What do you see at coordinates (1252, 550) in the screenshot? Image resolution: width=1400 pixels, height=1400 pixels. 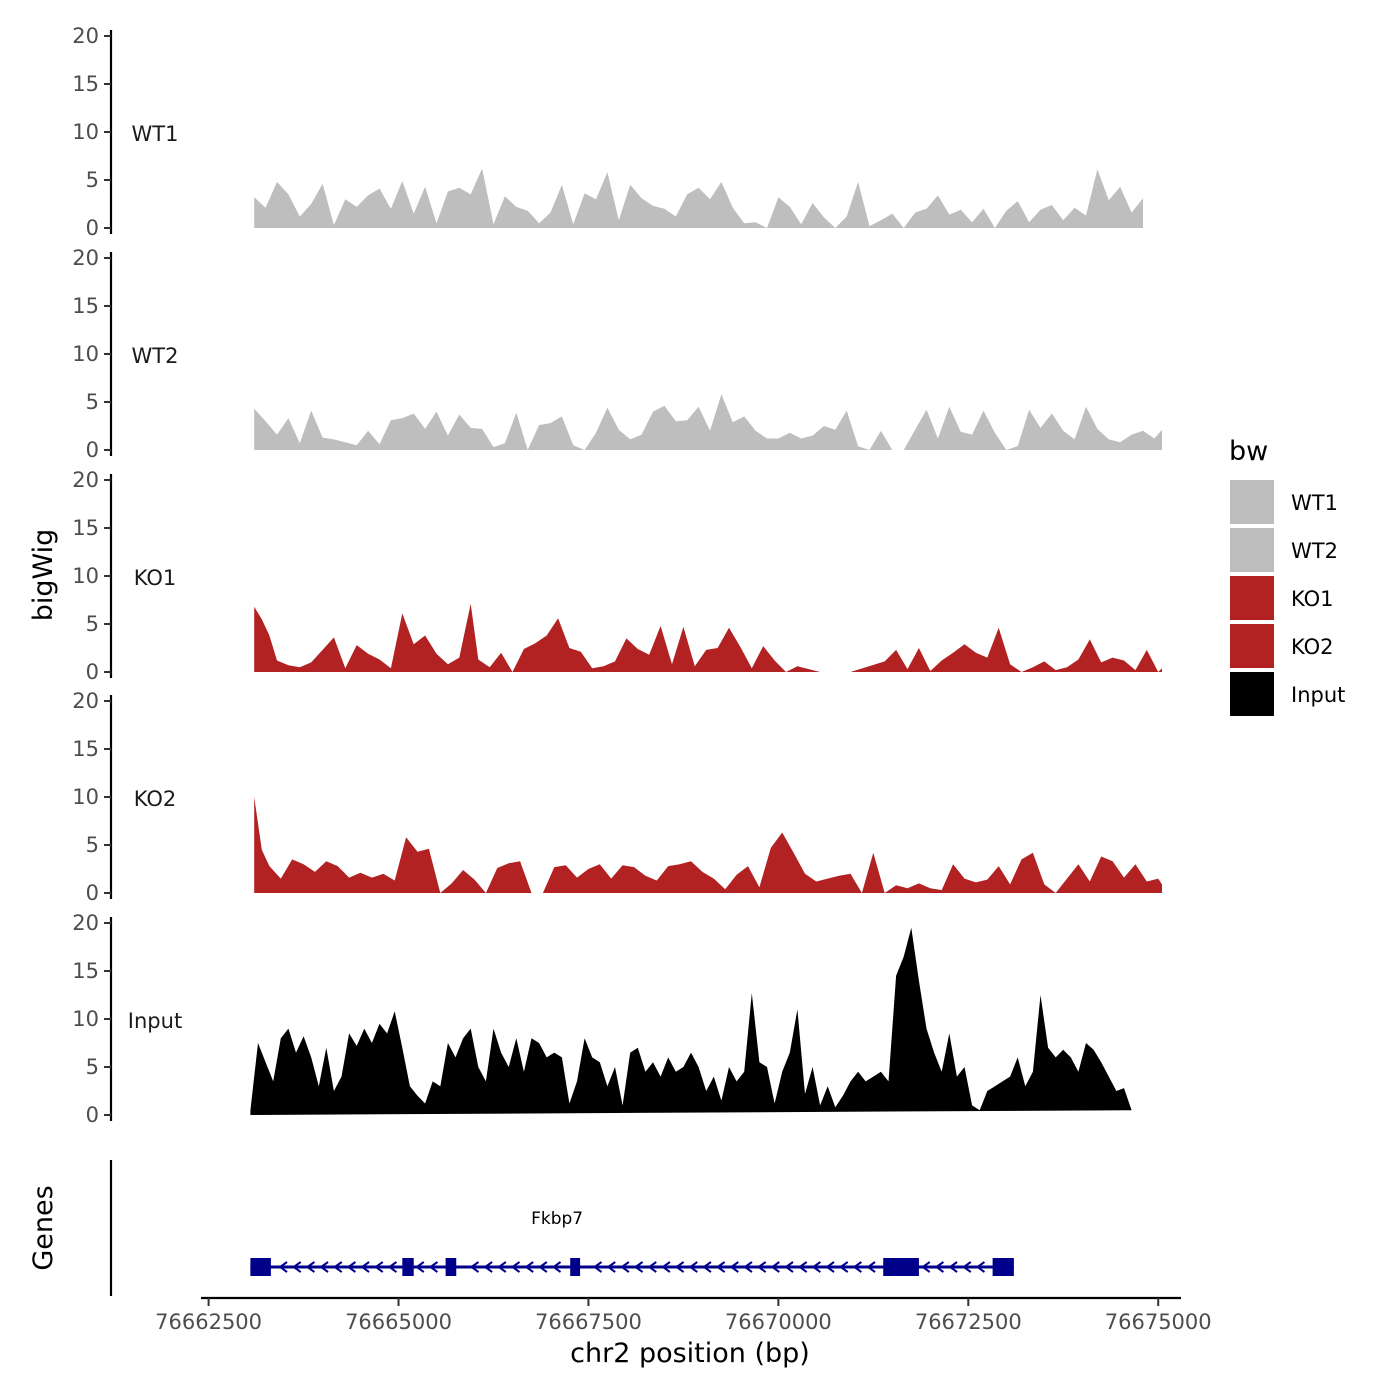 I see `legend-swatch-wt2` at bounding box center [1252, 550].